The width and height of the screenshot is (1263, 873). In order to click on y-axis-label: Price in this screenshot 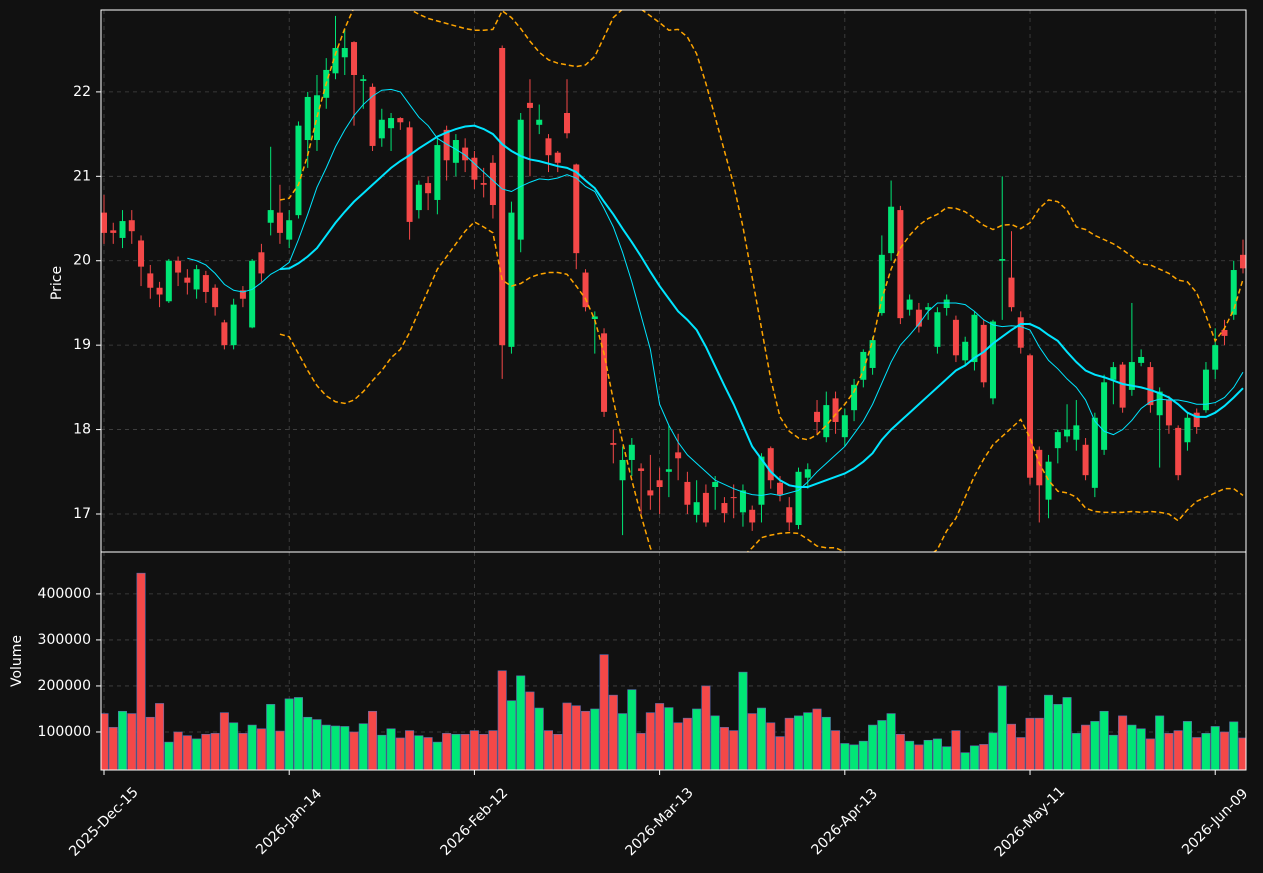, I will do `click(57, 283)`.